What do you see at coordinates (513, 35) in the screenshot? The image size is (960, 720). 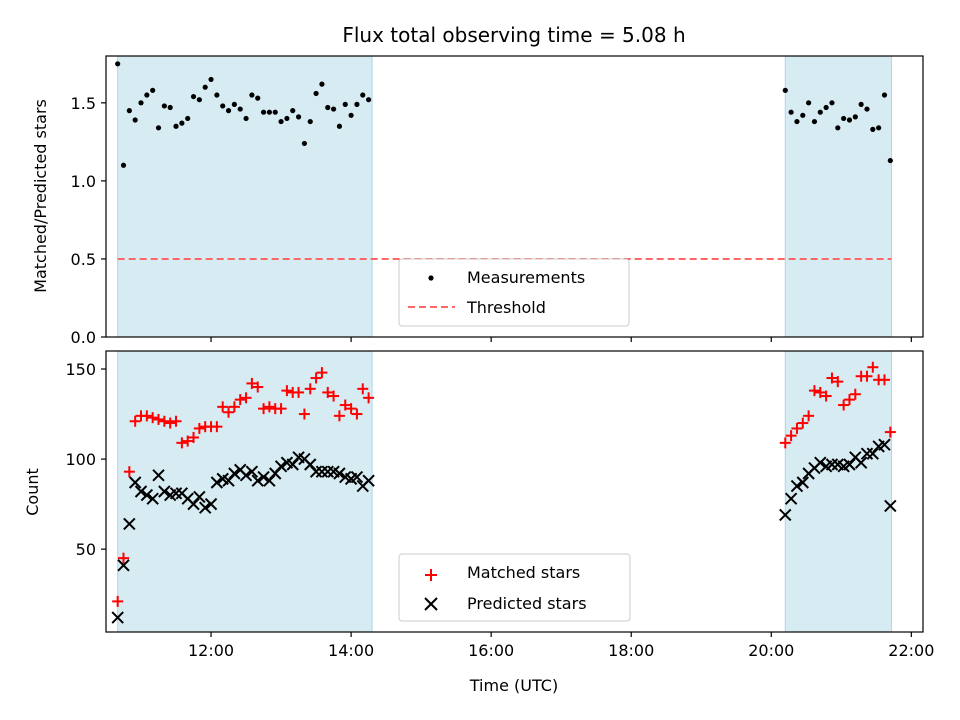 I see `chart-title: Flux total observing time = 5.08 h` at bounding box center [513, 35].